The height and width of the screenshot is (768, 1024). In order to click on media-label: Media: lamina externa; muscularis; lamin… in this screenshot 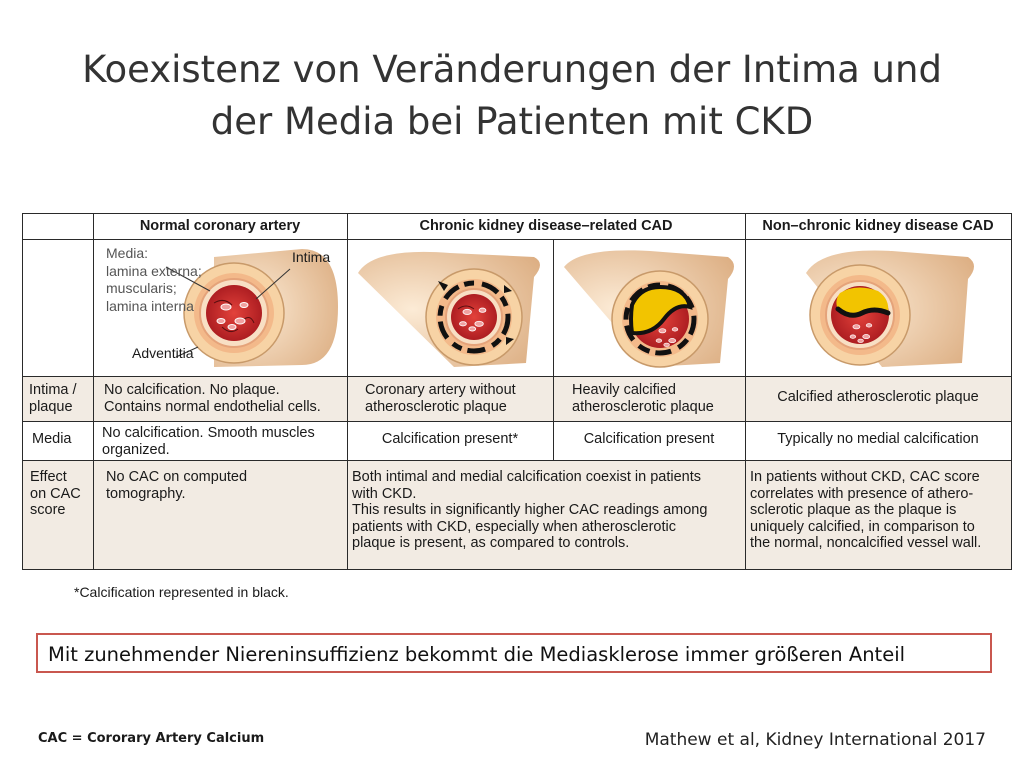, I will do `click(154, 279)`.